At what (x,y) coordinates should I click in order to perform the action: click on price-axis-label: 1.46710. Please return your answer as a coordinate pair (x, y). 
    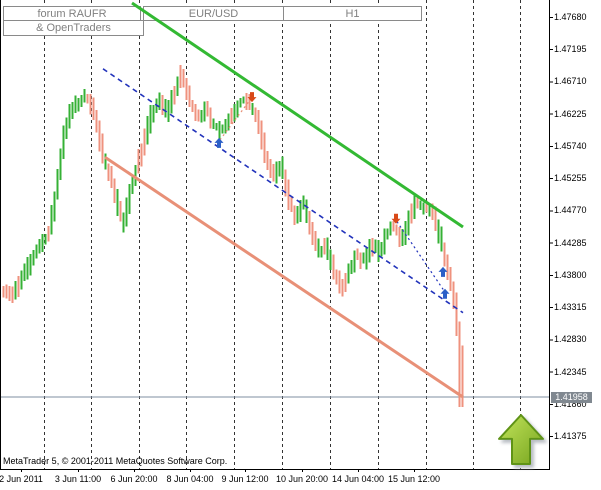
    Looking at the image, I should click on (570, 81).